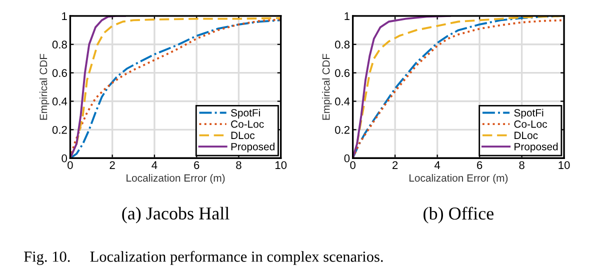 The width and height of the screenshot is (590, 275). What do you see at coordinates (459, 215) in the screenshot?
I see `text: (b) Office` at bounding box center [459, 215].